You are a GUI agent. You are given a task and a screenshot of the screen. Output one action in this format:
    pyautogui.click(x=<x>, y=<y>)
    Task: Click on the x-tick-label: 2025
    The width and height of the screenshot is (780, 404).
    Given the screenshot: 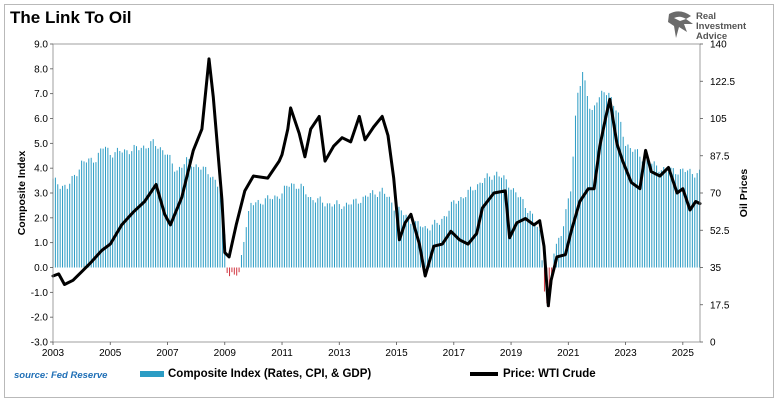 What is the action you would take?
    pyautogui.click(x=683, y=353)
    